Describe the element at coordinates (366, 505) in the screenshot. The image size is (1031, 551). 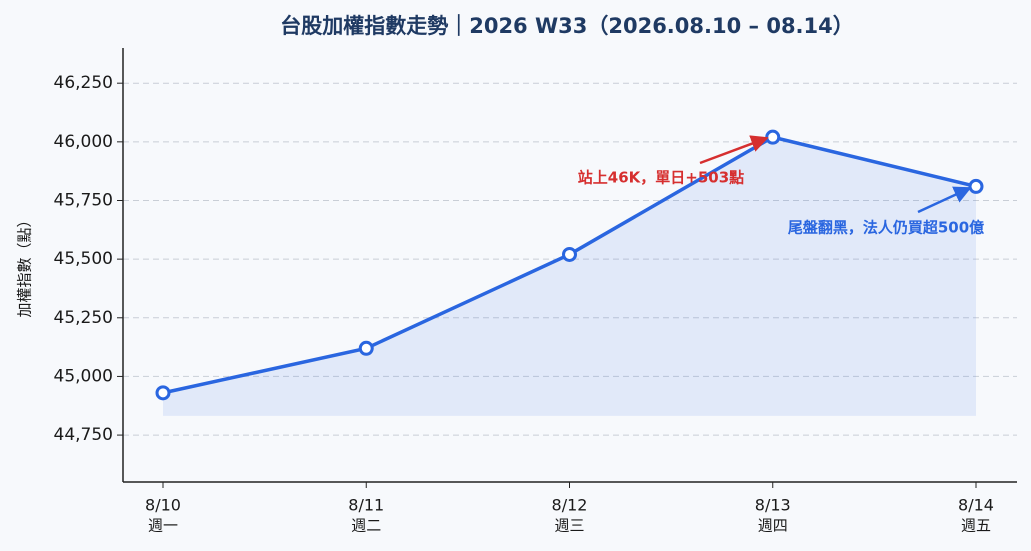
I see `x-tick-label: 8/11` at that location.